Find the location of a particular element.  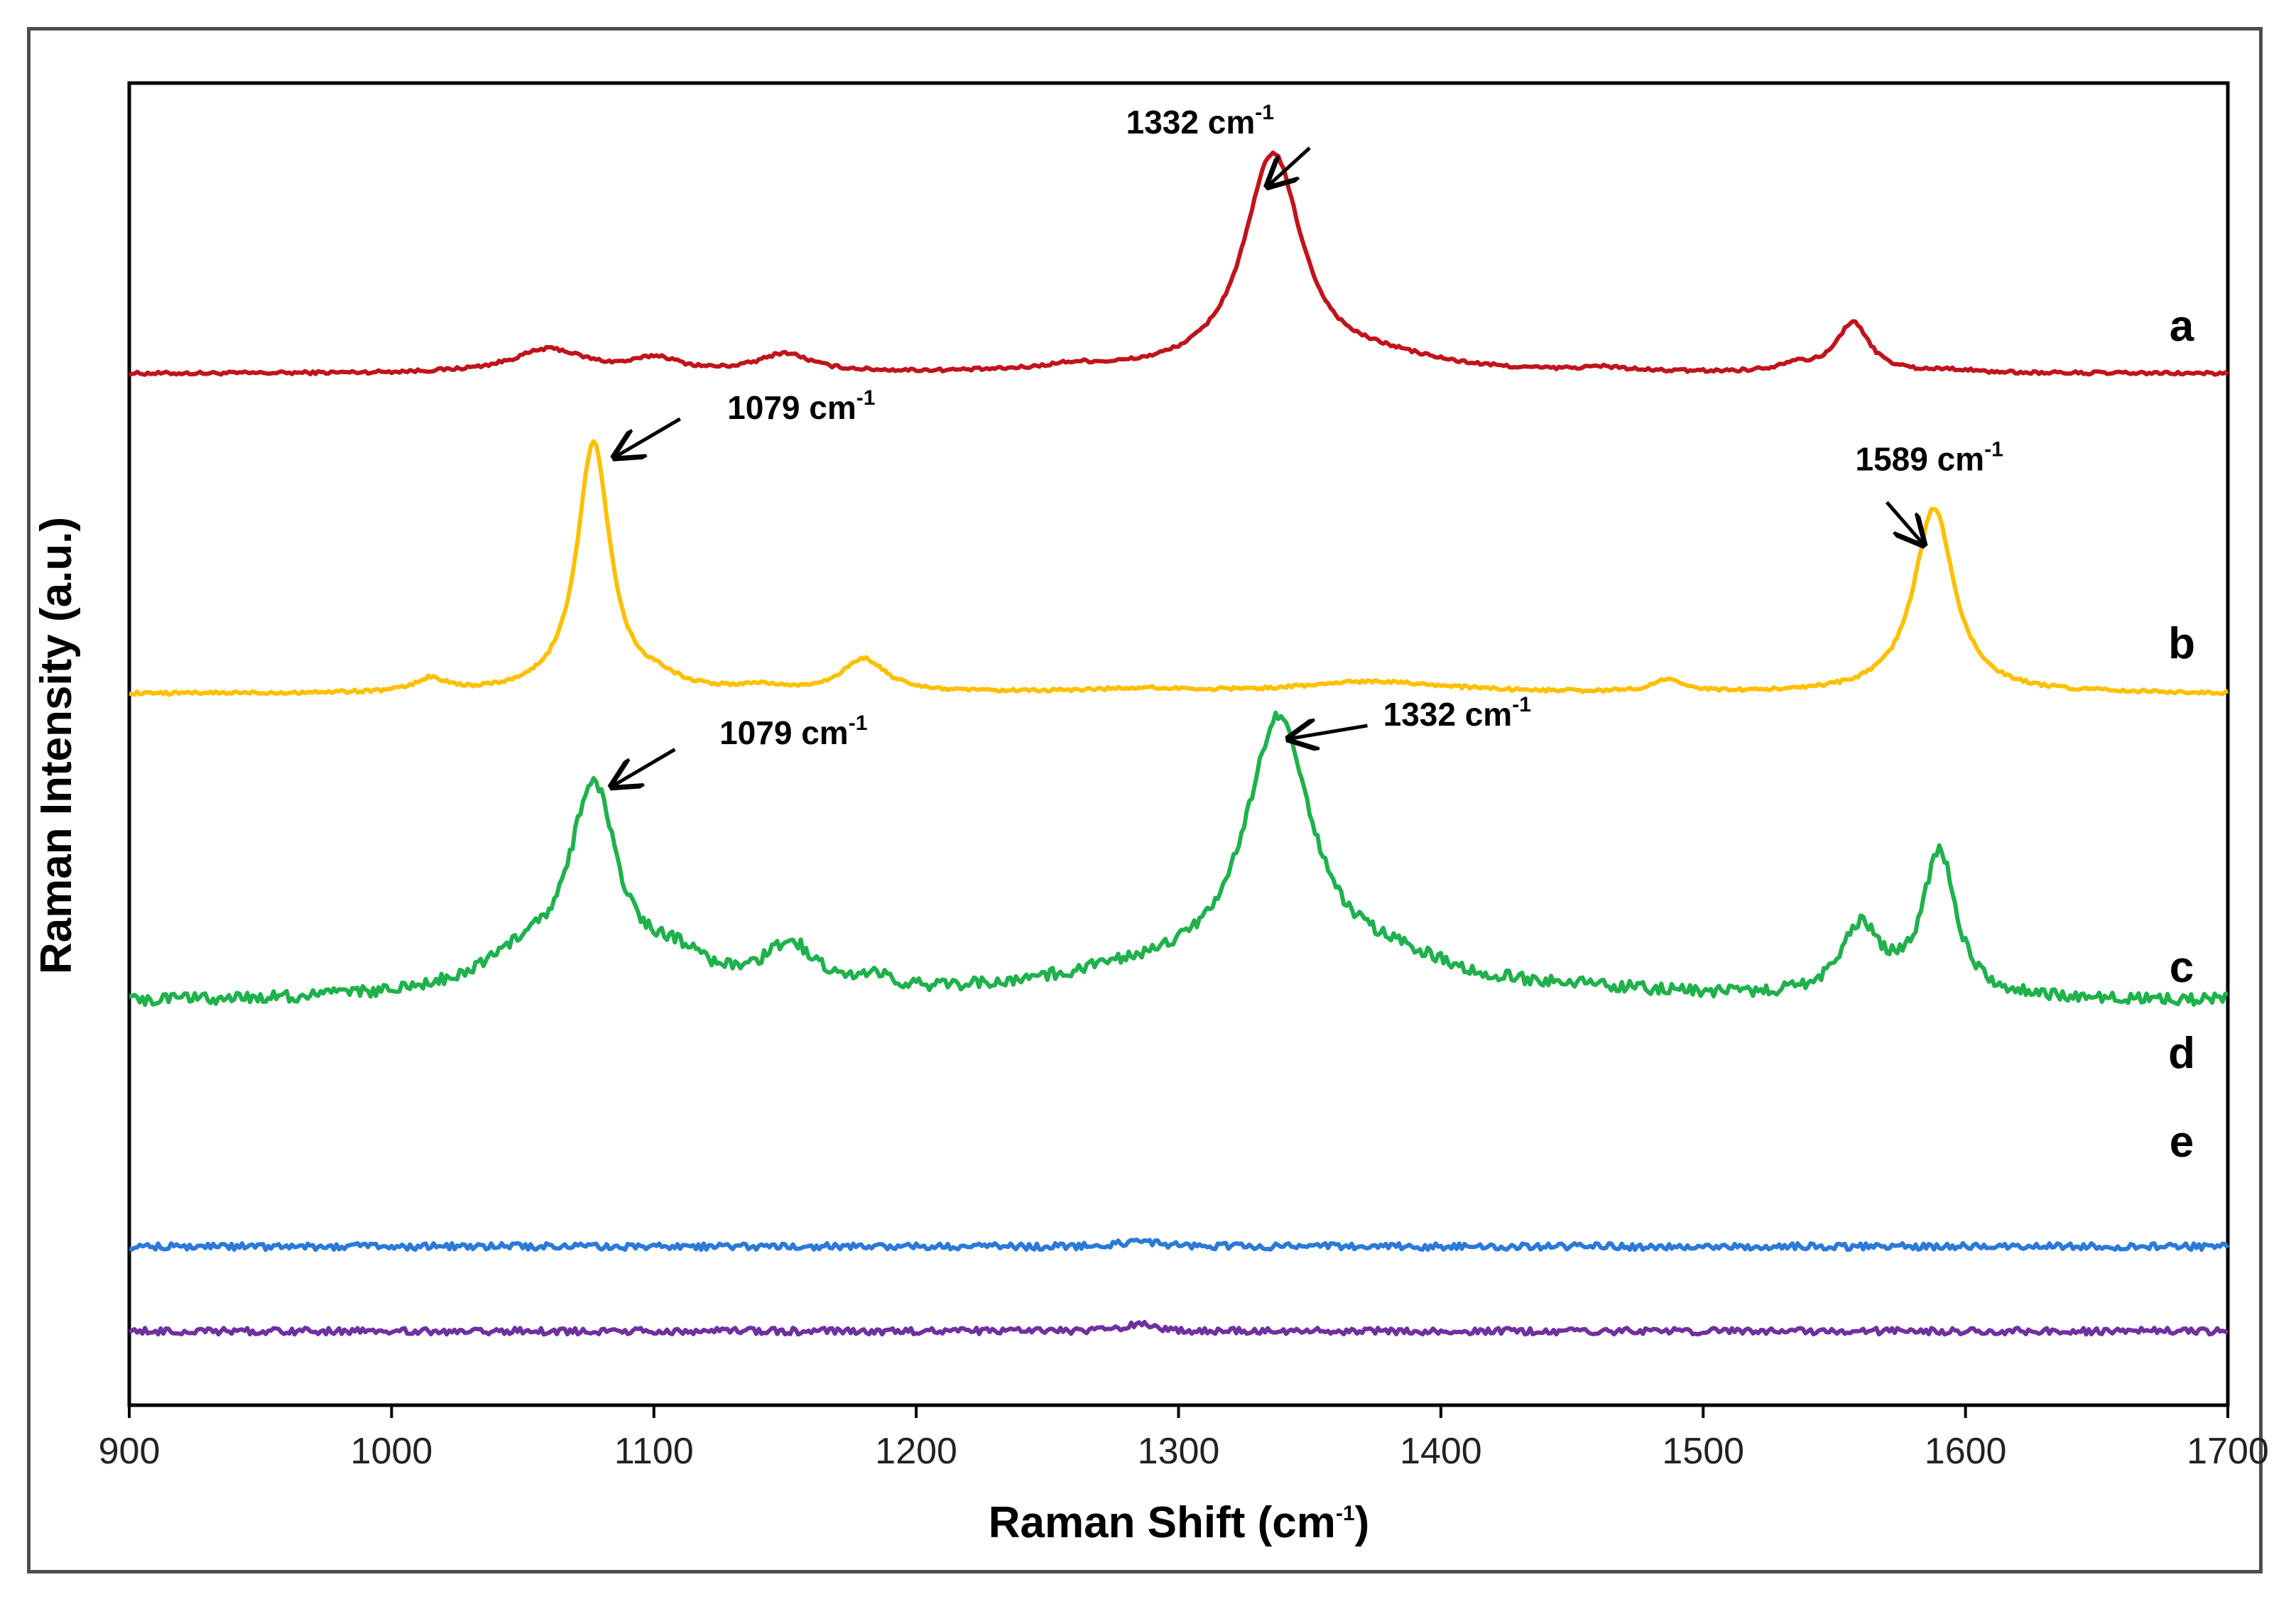

series-b-line is located at coordinates (1179, 568).